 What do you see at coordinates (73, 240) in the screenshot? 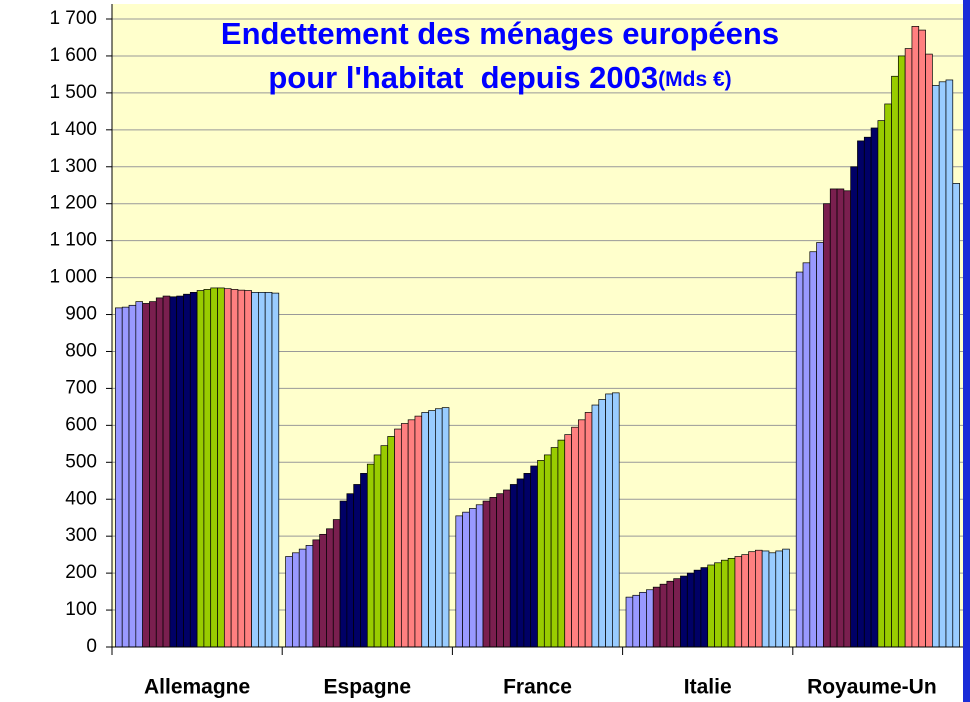
I see `y-tick-label: 1 100` at bounding box center [73, 240].